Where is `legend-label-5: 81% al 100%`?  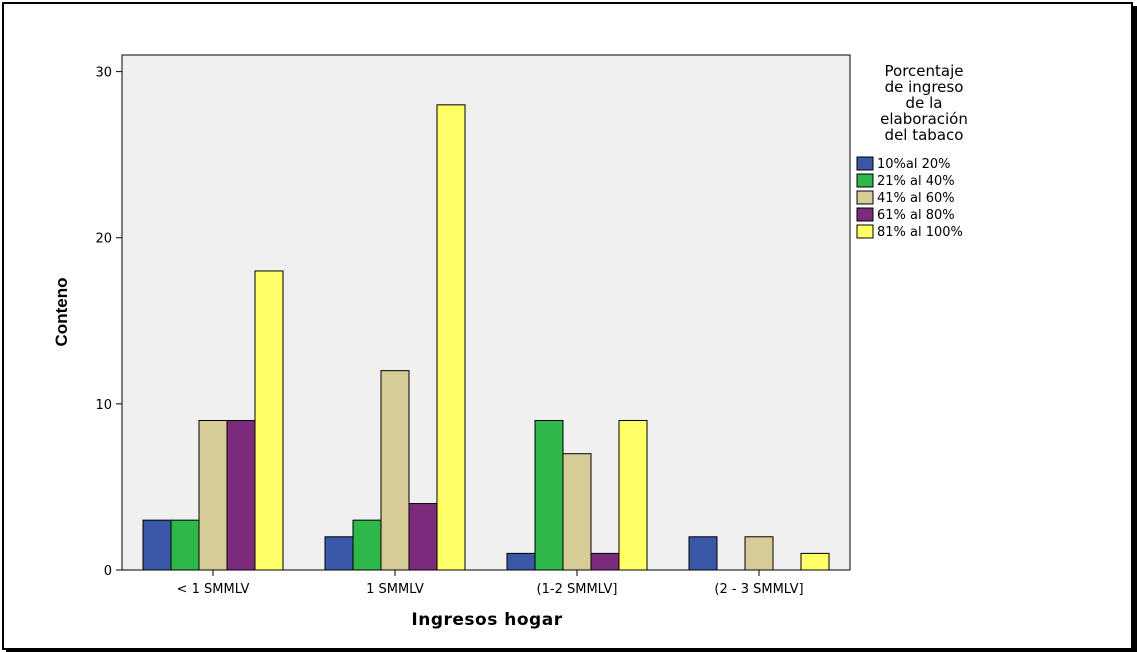 legend-label-5: 81% al 100% is located at coordinates (920, 232).